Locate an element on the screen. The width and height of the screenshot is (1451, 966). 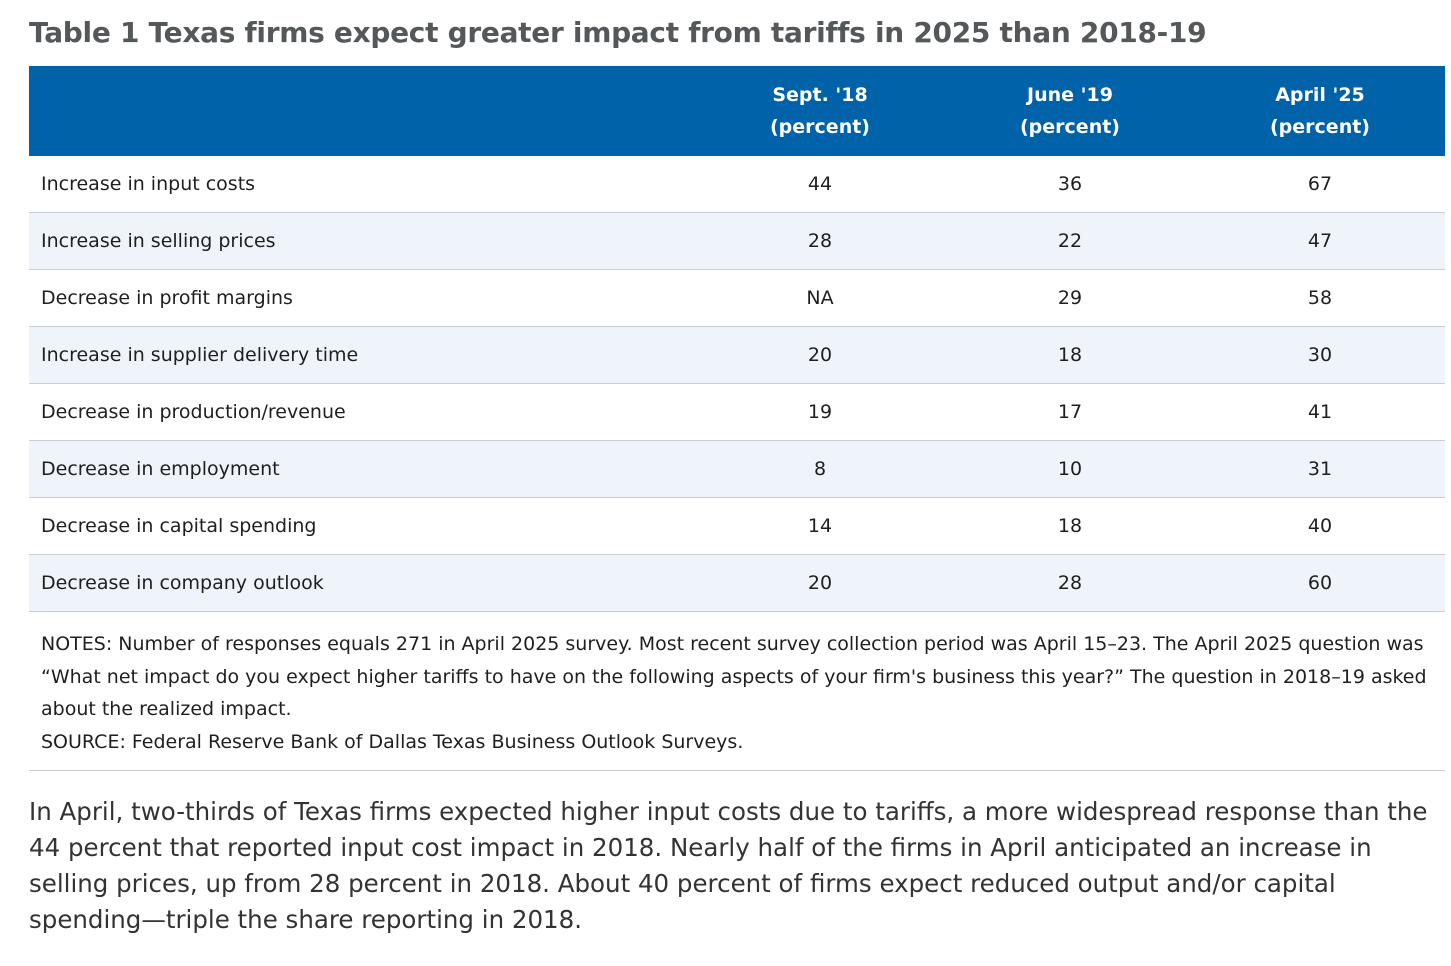
table-row: Decrease in company outlook 20 28 60 is located at coordinates (737, 583).